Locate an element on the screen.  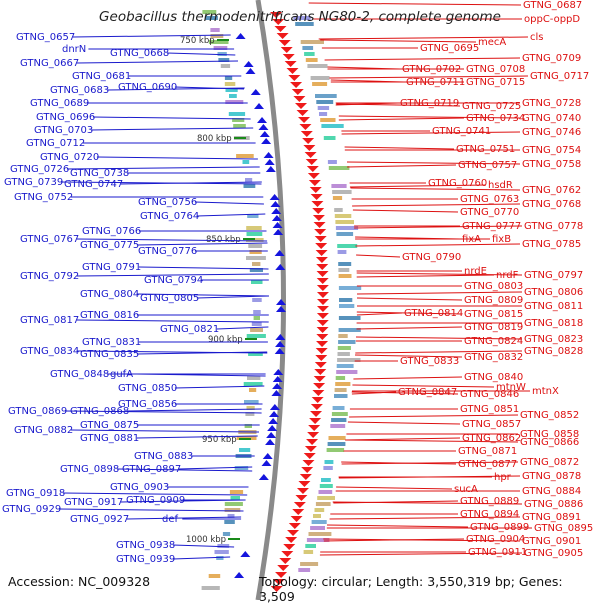
left-gene-label: GTNG_0794 is located at coordinates (173, 280).